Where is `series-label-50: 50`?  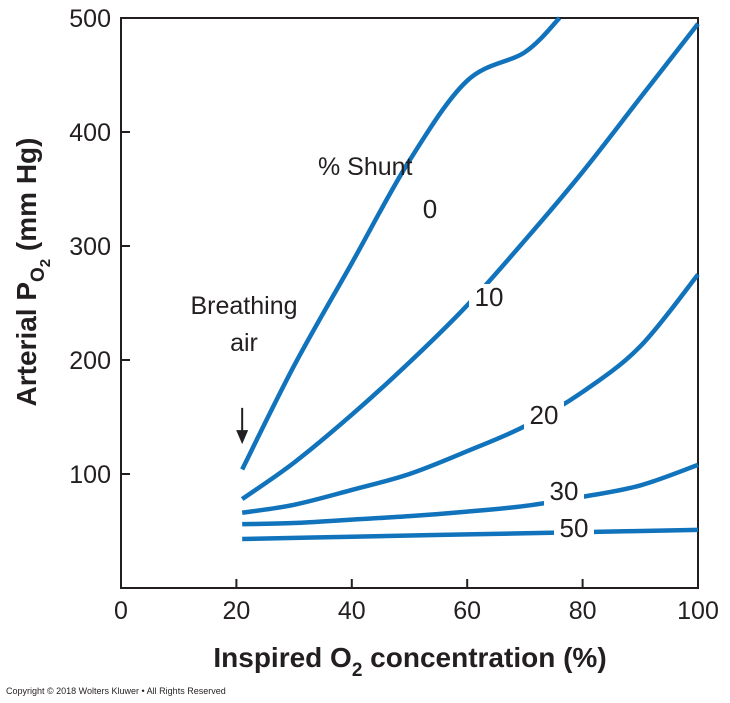
series-label-50: 50 is located at coordinates (574, 528).